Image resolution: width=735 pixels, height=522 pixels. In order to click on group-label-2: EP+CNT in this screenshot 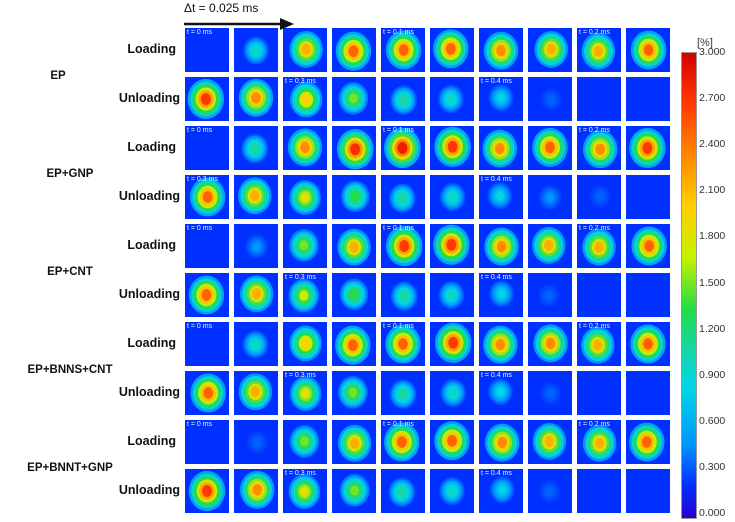, I will do `click(70, 272)`.